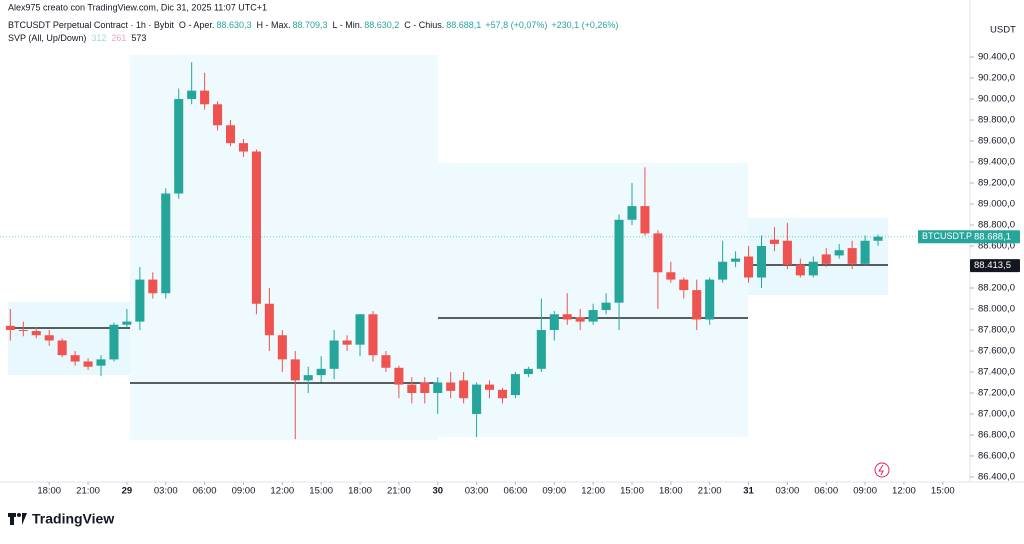 This screenshot has width=1024, height=544. What do you see at coordinates (91, 25) in the screenshot?
I see `symbol: BTCUSDT Perpetual Contract · 1h · Bybit` at bounding box center [91, 25].